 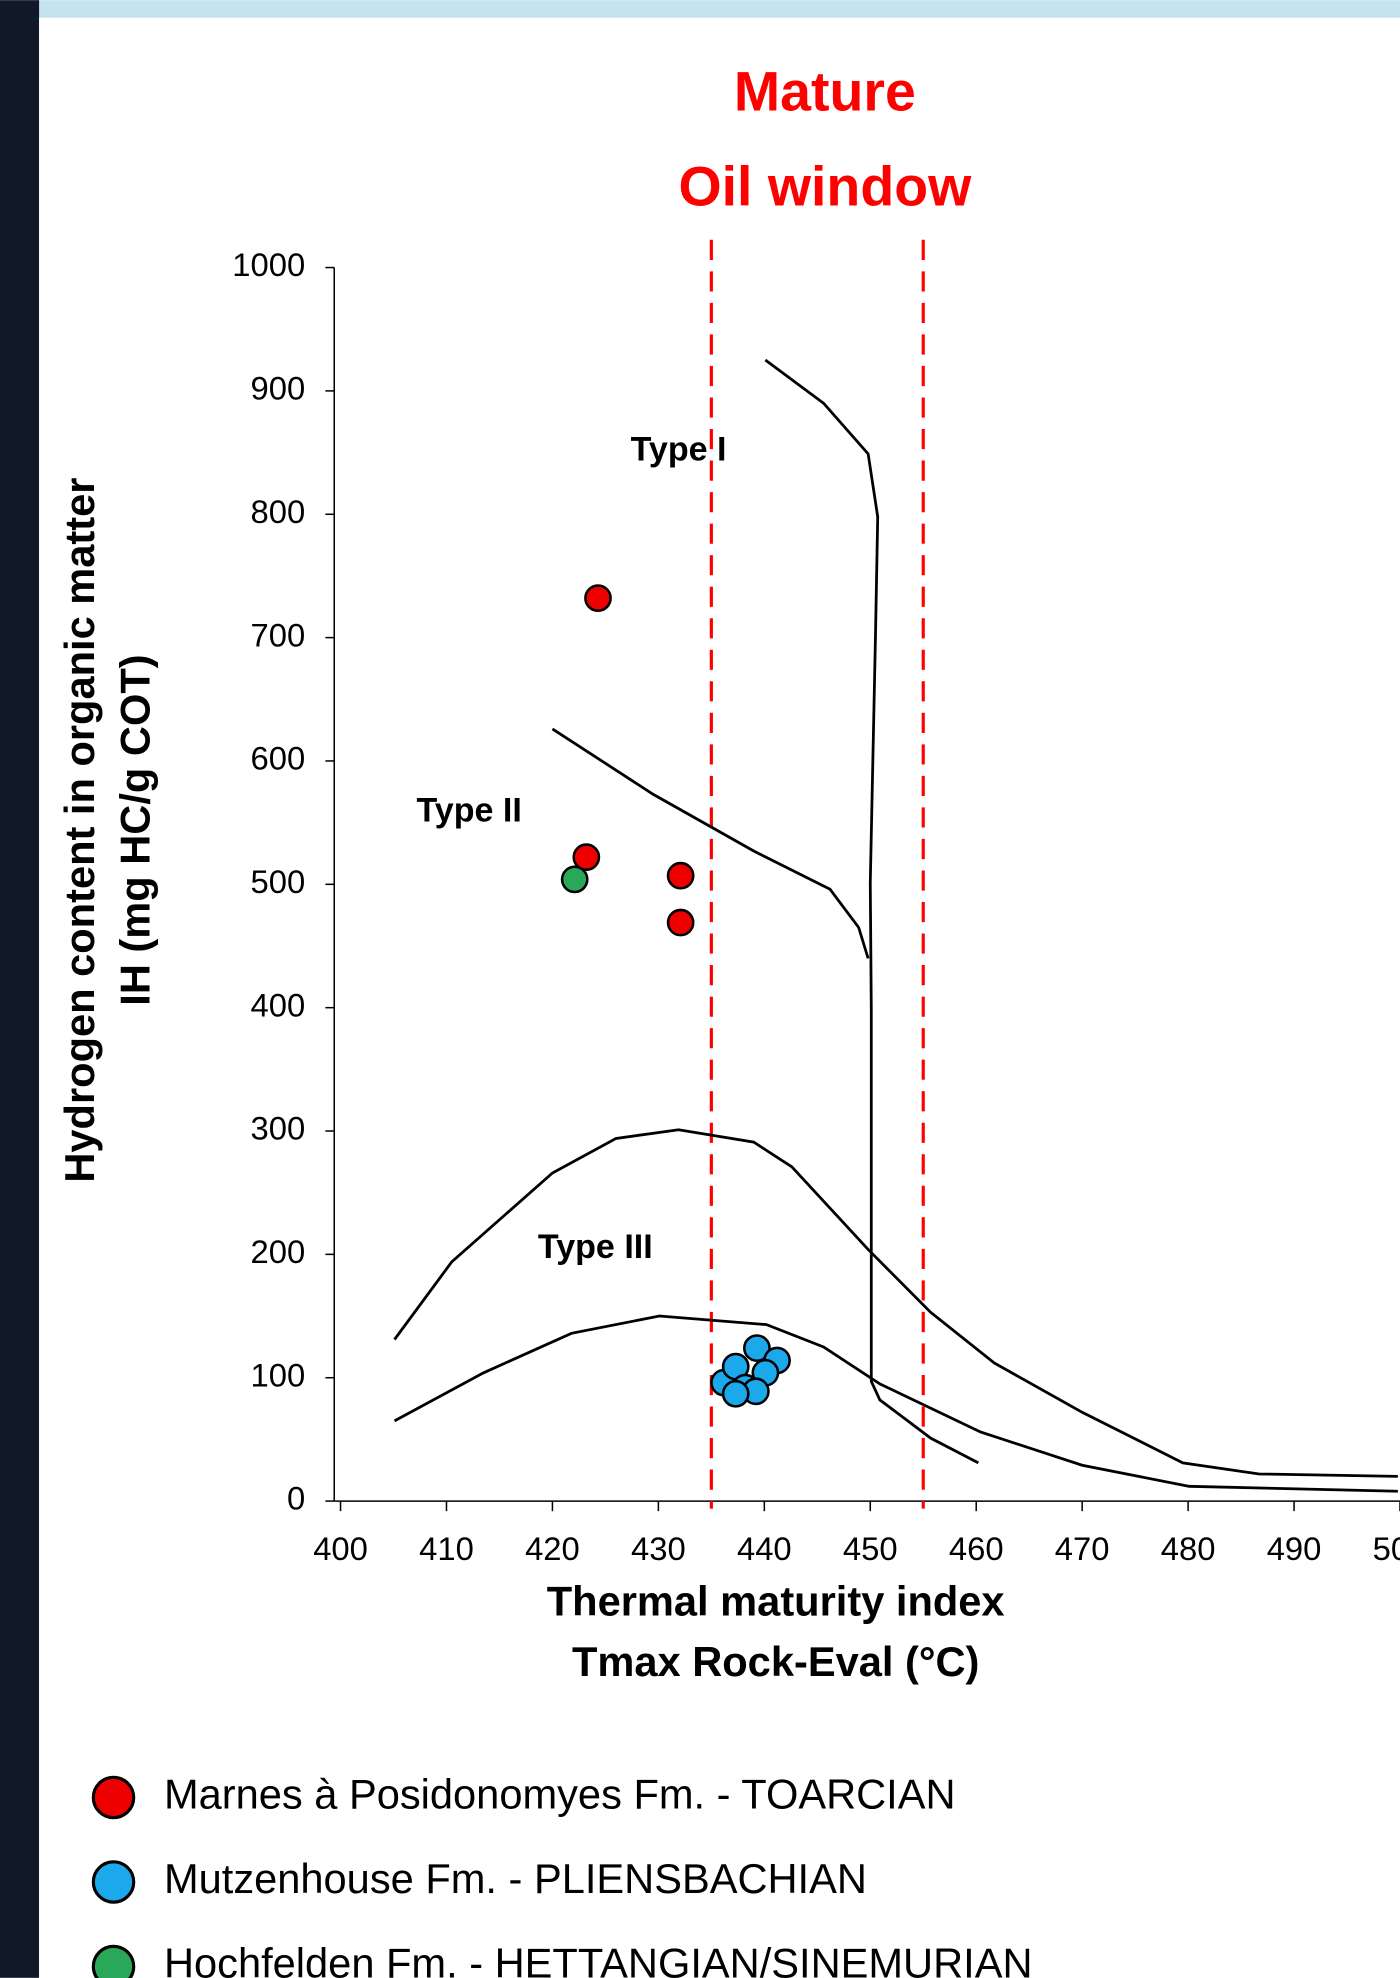 I want to click on x-axis-title: Tmax Rock-Eval (°C), so click(x=775, y=1661).